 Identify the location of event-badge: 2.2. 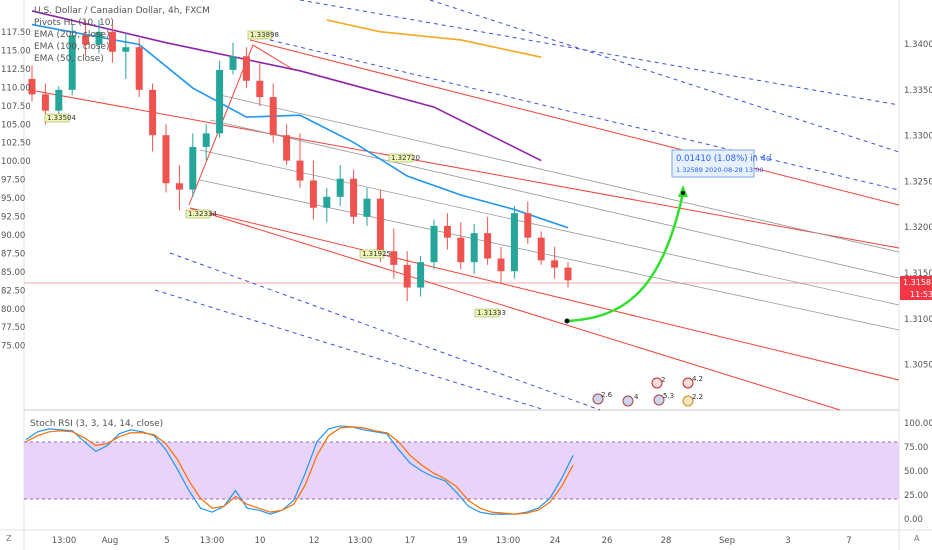
(697, 397).